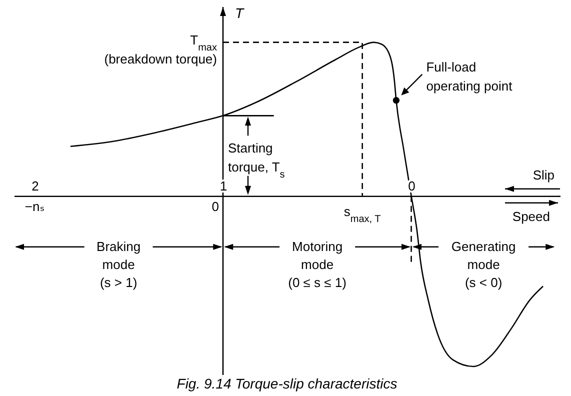  I want to click on annotation: s$_{max, T}$, so click(362, 214).